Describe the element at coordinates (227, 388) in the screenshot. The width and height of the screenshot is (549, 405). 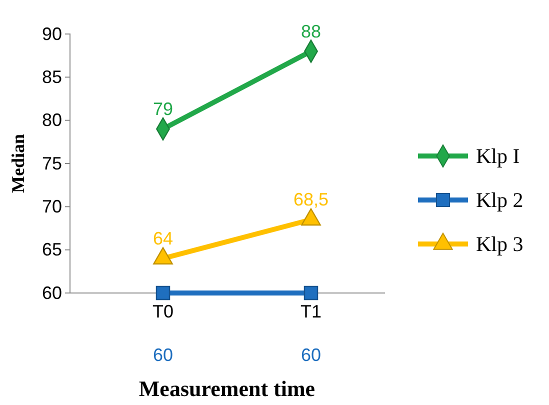
I see `x-axis-title: Measurement time` at that location.